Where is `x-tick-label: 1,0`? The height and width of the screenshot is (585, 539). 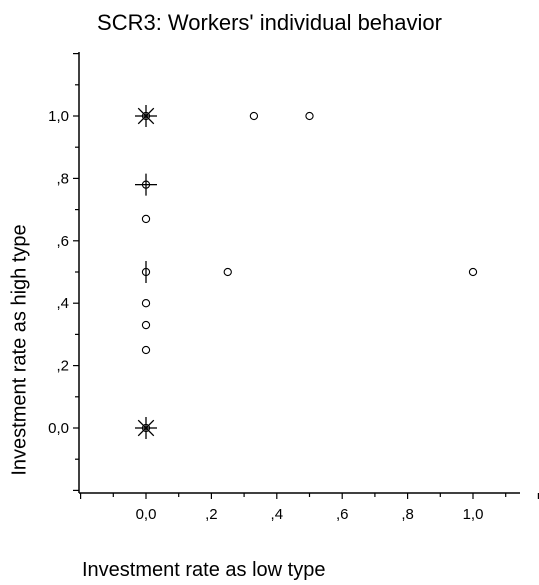 x-tick-label: 1,0 is located at coordinates (473, 514).